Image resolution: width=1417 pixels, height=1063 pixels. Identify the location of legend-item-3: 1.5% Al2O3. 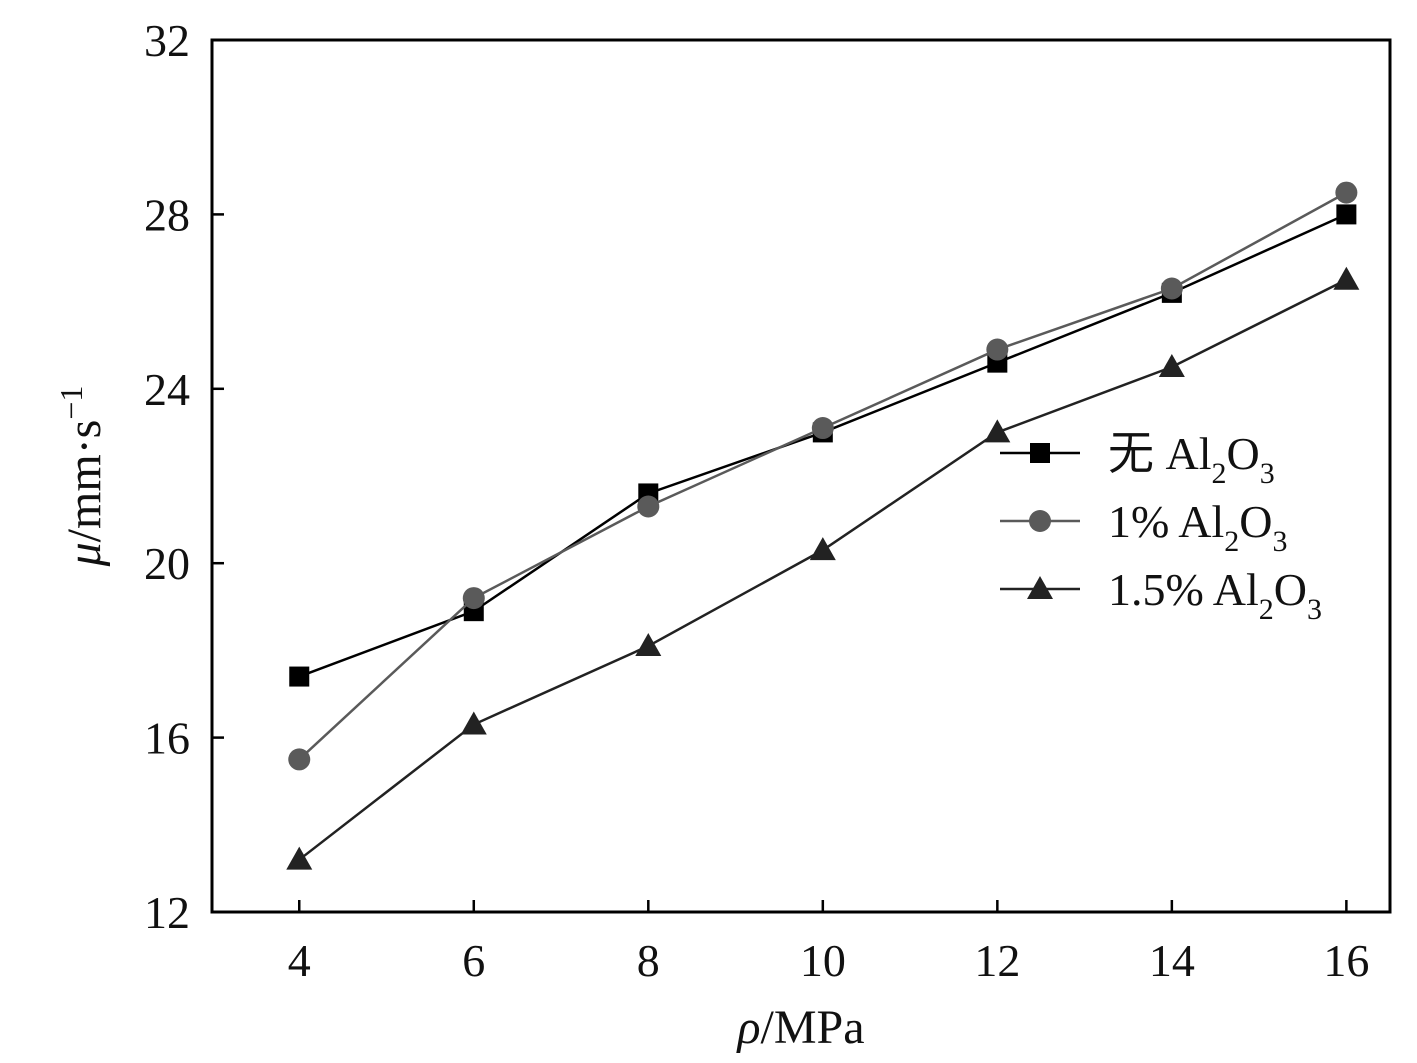
(1161, 595).